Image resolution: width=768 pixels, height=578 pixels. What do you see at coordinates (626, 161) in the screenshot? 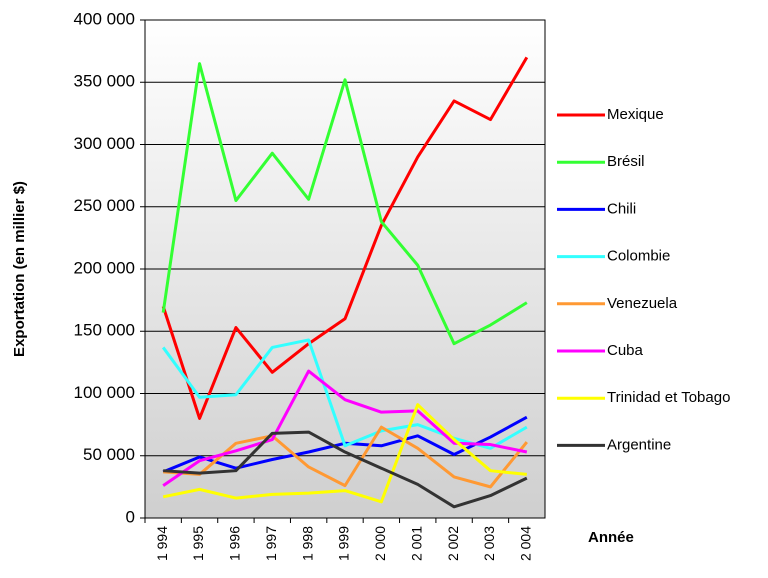
I see `legend-label: Brésil` at bounding box center [626, 161].